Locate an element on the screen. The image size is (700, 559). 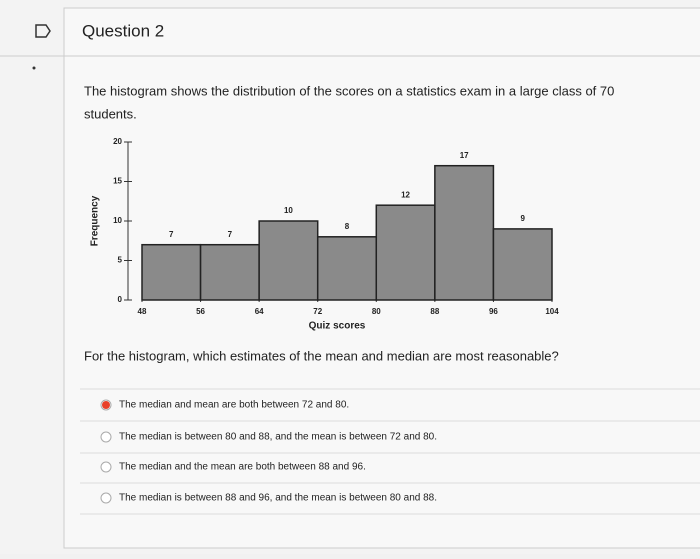
x-tick-label: 96 is located at coordinates (493, 311).